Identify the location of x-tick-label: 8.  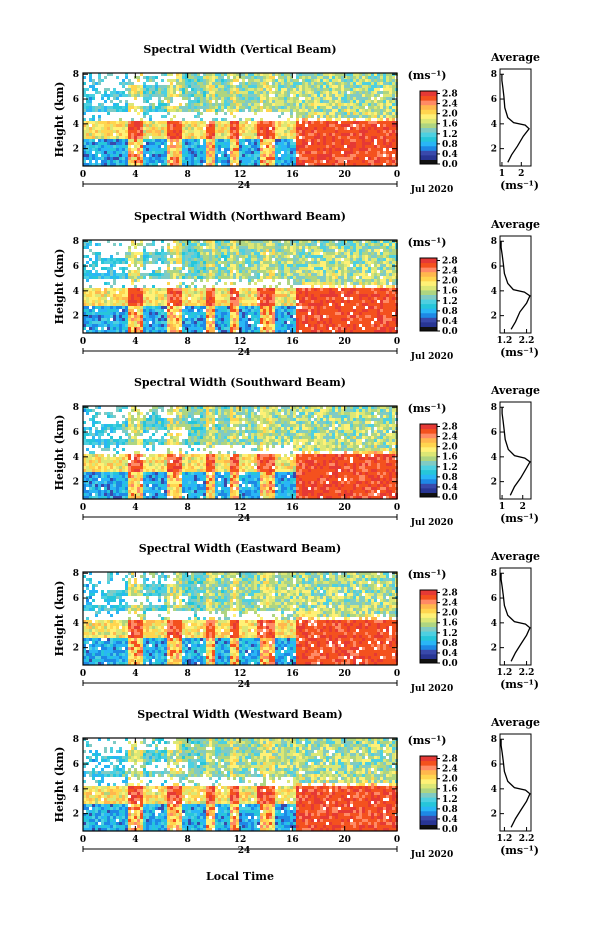
(188, 342).